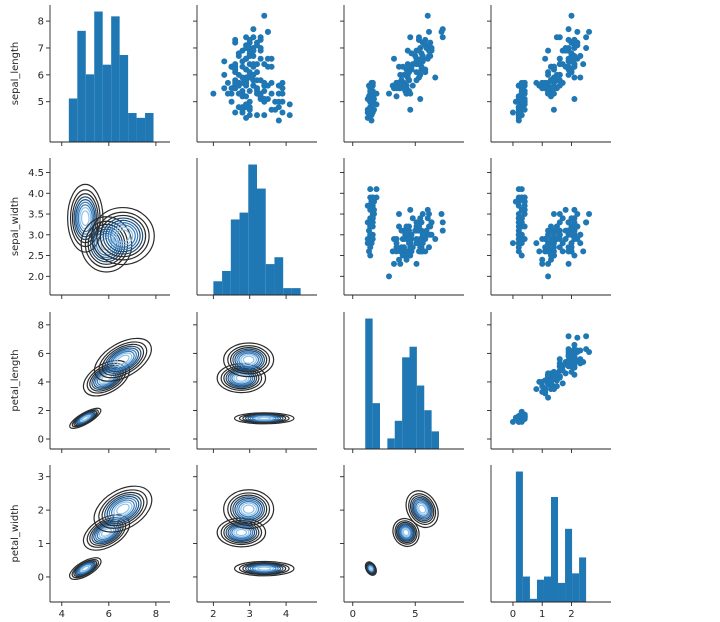  Describe the element at coordinates (41, 577) in the screenshot. I see `y-tick-label: 0` at that location.